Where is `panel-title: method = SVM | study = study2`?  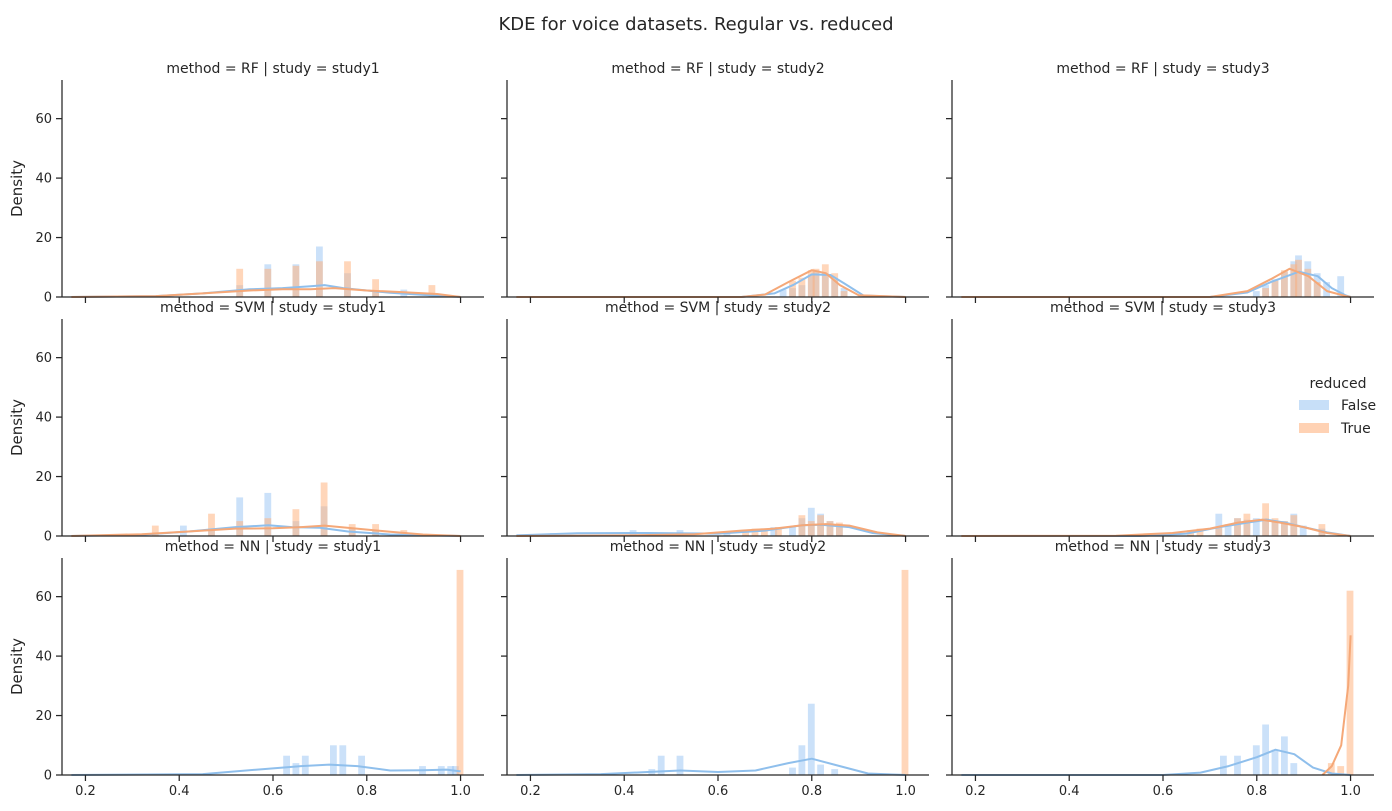
panel-title: method = SVM | study = study2 is located at coordinates (718, 308).